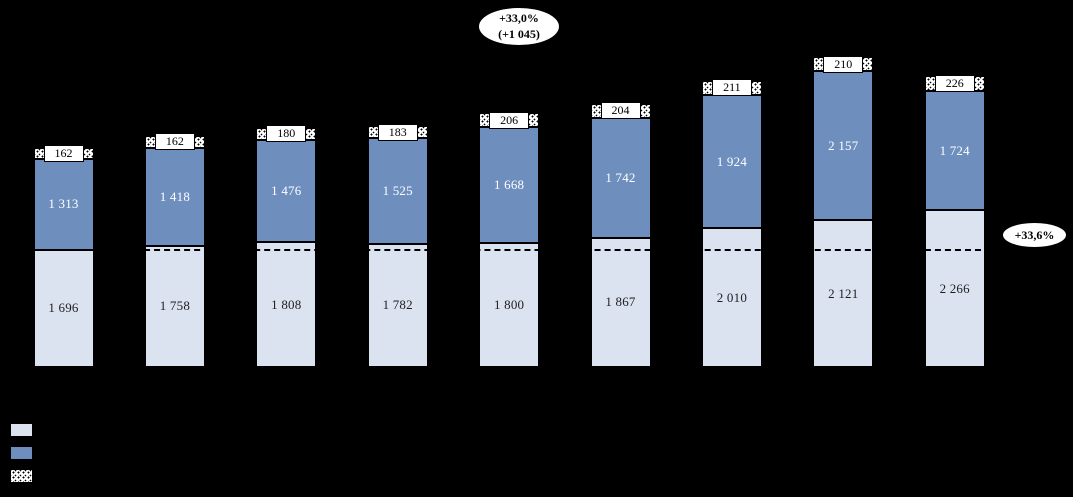  What do you see at coordinates (547, 249) in the screenshot?
I see `reference-dashed-line` at bounding box center [547, 249].